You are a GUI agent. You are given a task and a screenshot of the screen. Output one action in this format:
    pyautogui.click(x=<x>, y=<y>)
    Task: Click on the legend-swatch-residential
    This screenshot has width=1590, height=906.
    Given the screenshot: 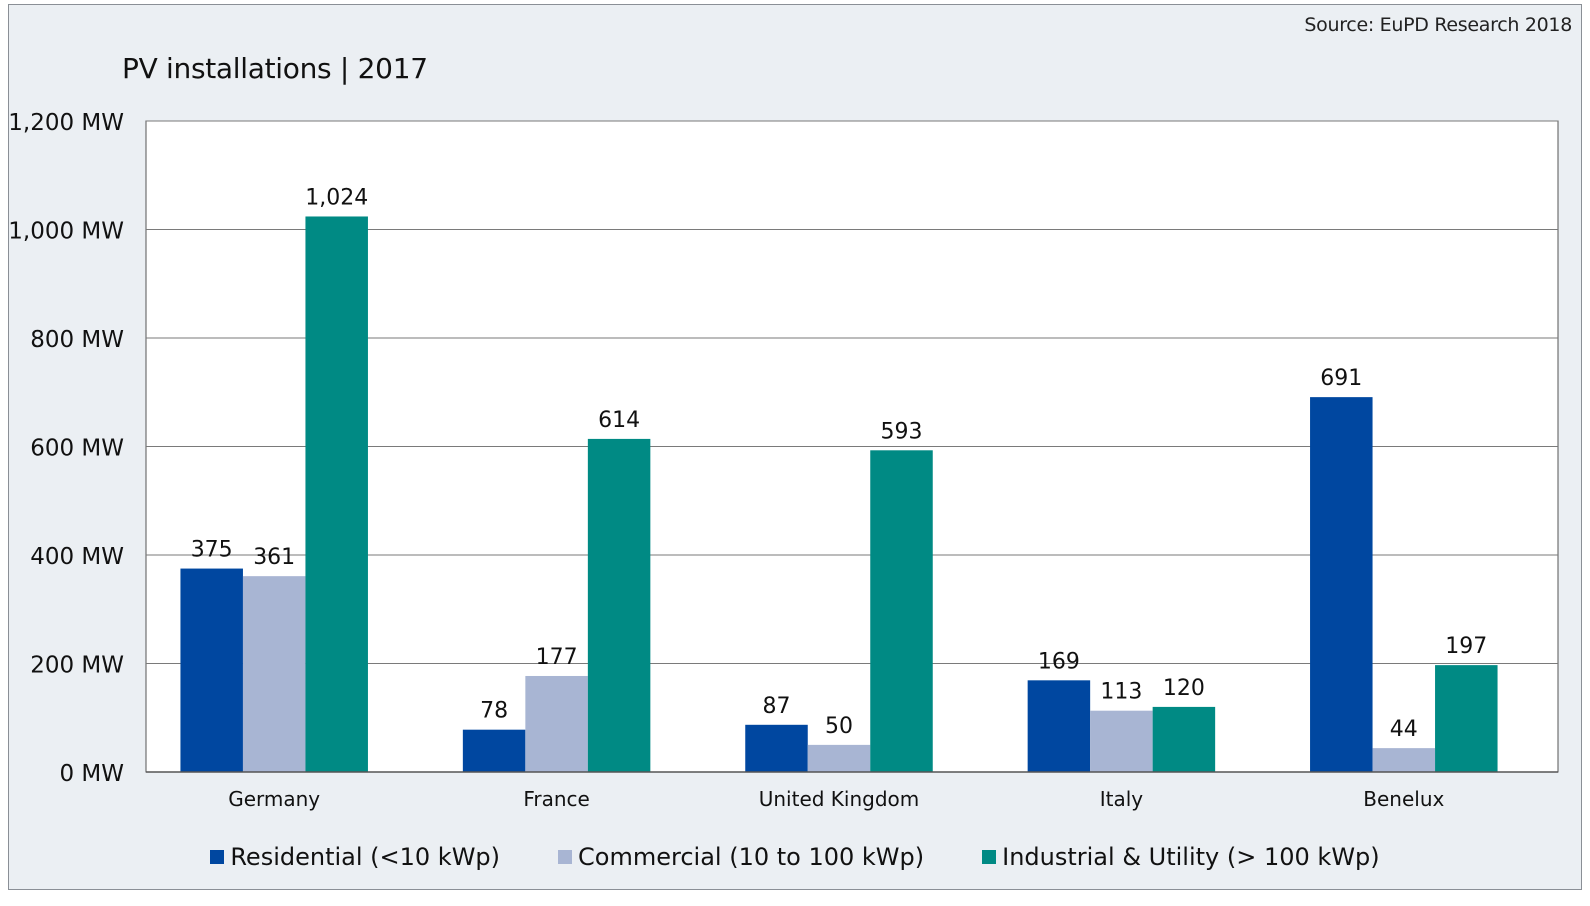 What is the action you would take?
    pyautogui.click(x=217, y=857)
    